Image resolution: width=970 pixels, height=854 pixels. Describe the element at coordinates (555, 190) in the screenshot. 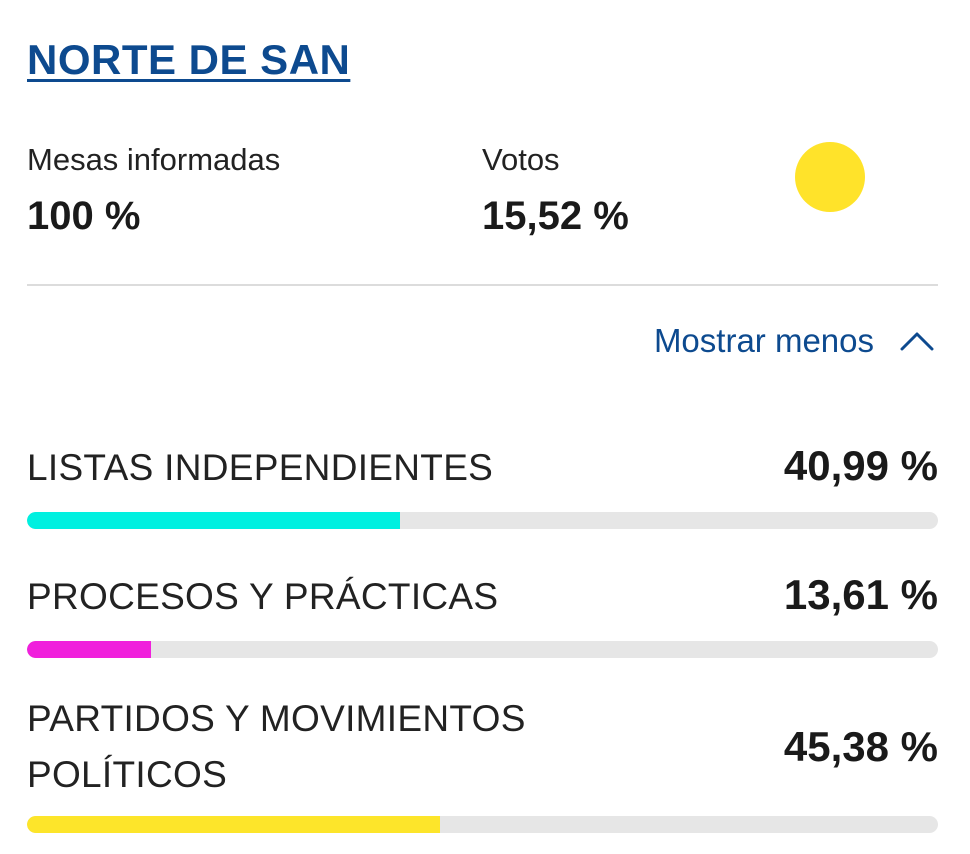

I see `votos-stat: Votos 15,52 %` at that location.